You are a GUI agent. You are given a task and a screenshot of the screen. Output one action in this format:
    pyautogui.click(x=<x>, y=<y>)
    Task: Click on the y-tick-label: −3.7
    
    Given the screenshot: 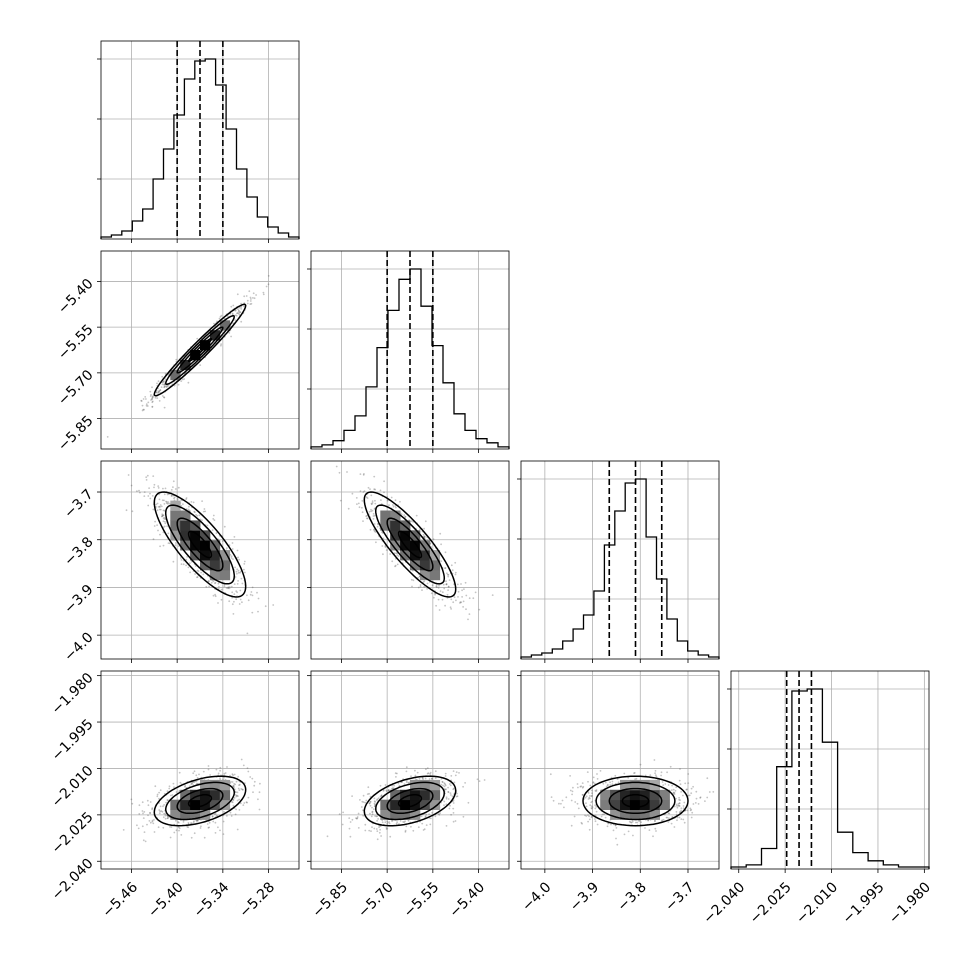 What is the action you would take?
    pyautogui.click(x=78, y=503)
    